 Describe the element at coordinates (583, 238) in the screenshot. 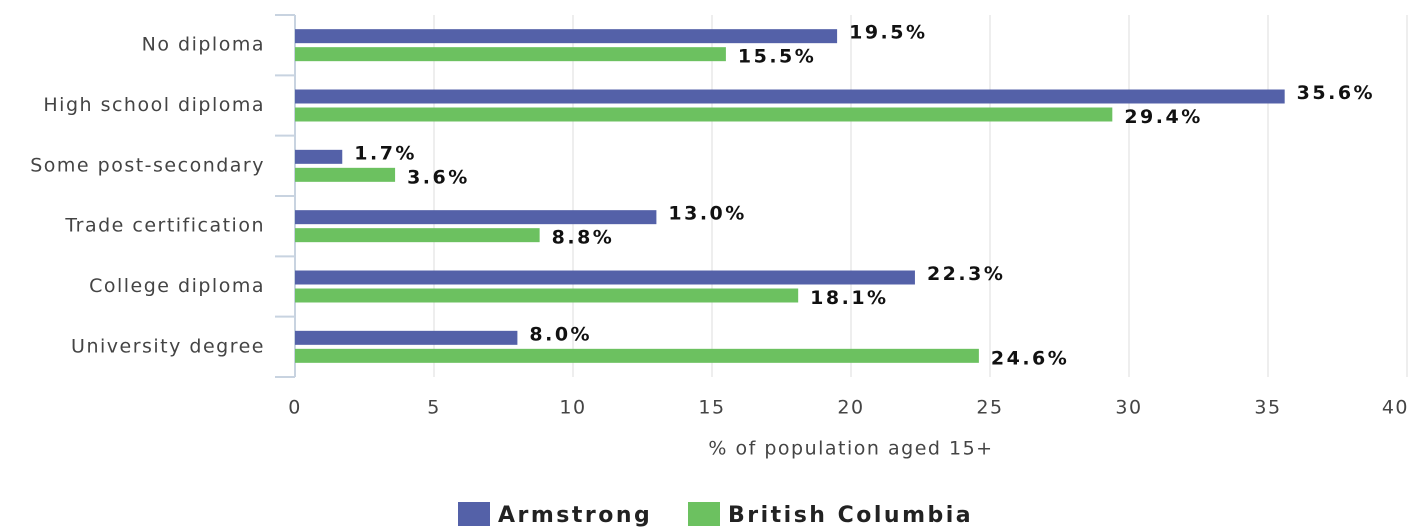

I see `value-label: 8.8%` at that location.